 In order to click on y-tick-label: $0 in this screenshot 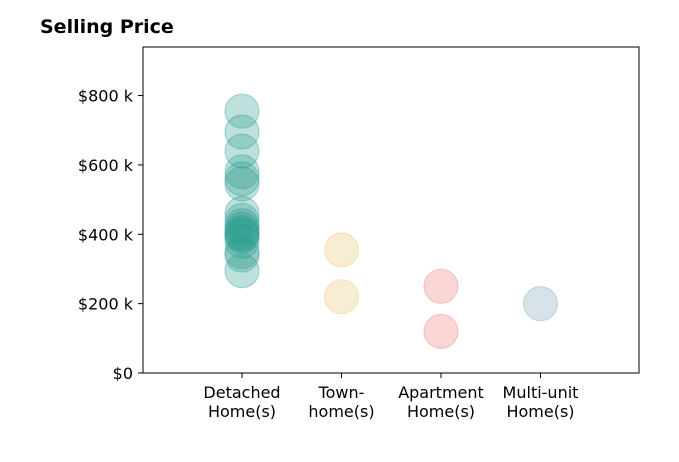, I will do `click(123, 373)`.